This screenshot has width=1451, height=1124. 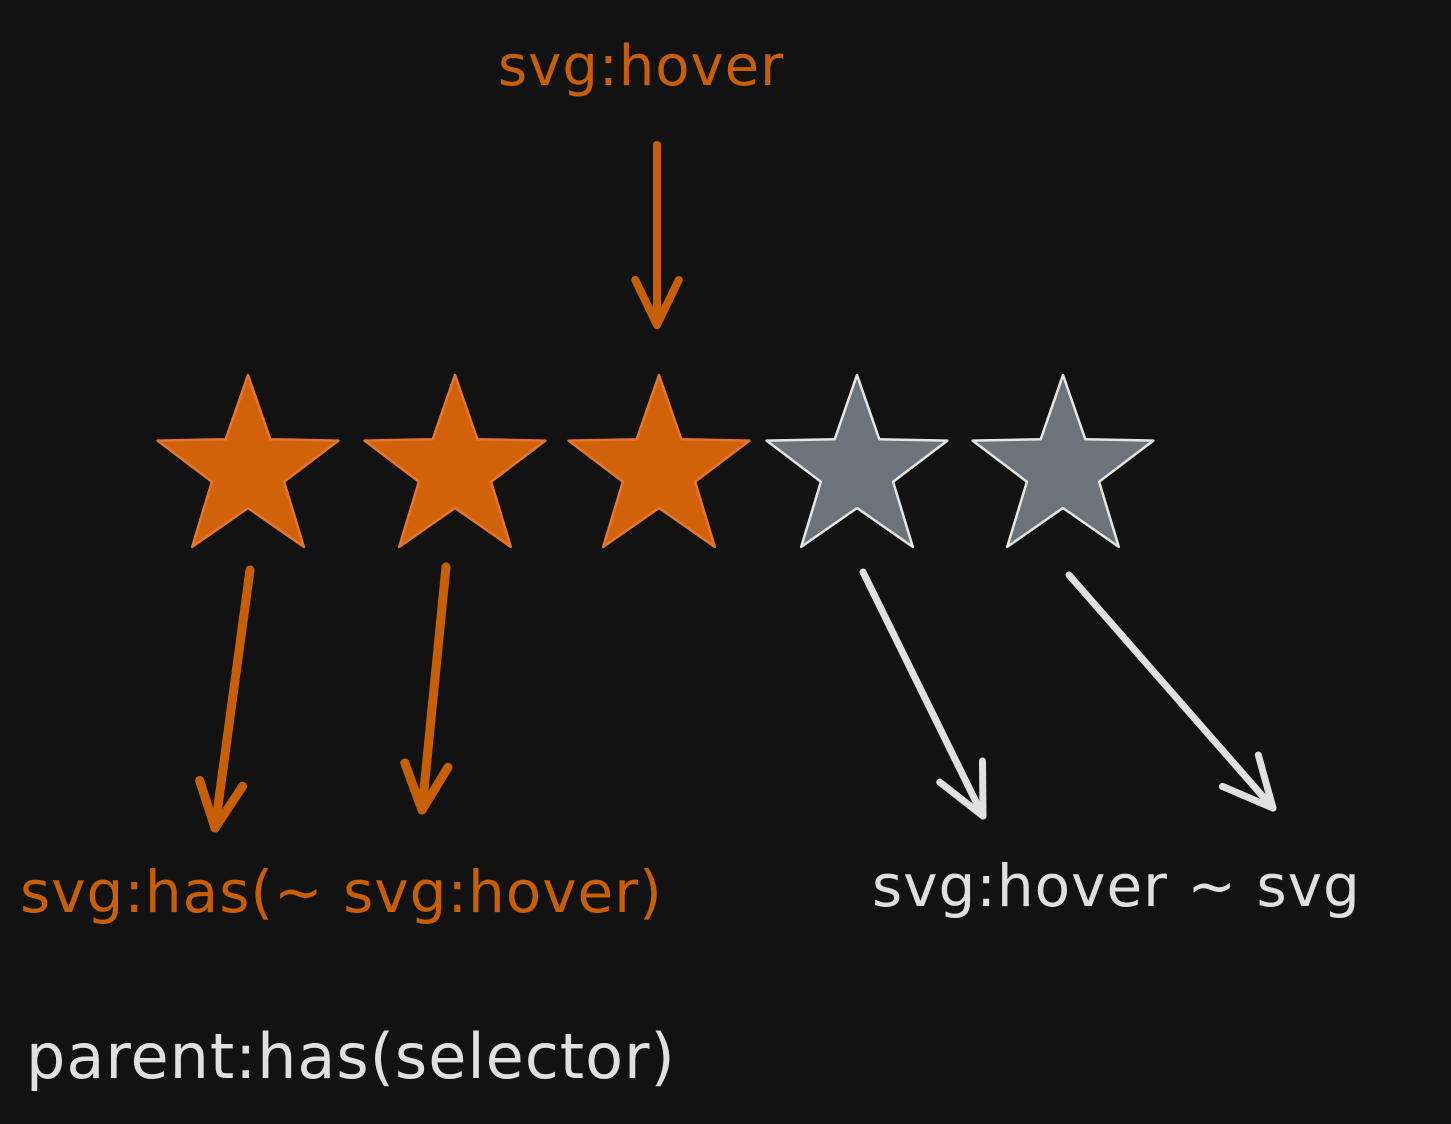 What do you see at coordinates (1116, 886) in the screenshot?
I see `next-siblings-selector-label: svg:hover ~ svg` at bounding box center [1116, 886].